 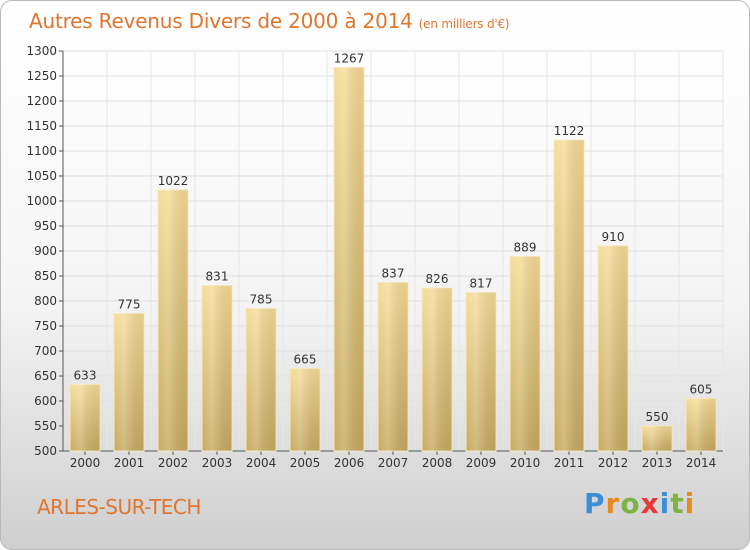 What do you see at coordinates (595, 503) in the screenshot?
I see `logo-letter: P` at bounding box center [595, 503].